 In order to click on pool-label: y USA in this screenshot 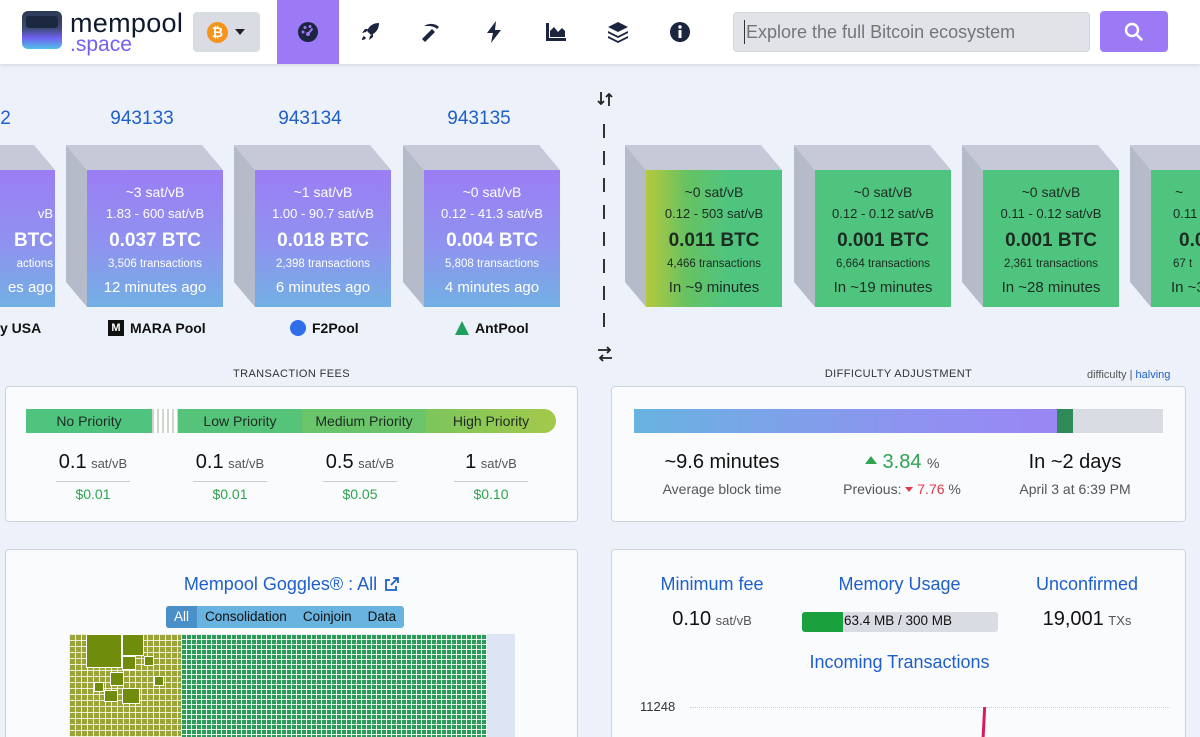, I will do `click(21, 328)`.